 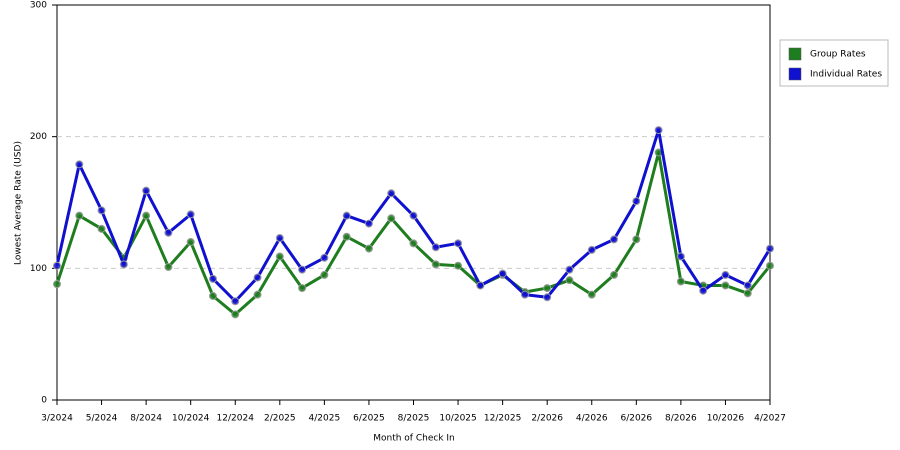 I want to click on x-tick-label: 12/2025, so click(x=502, y=419).